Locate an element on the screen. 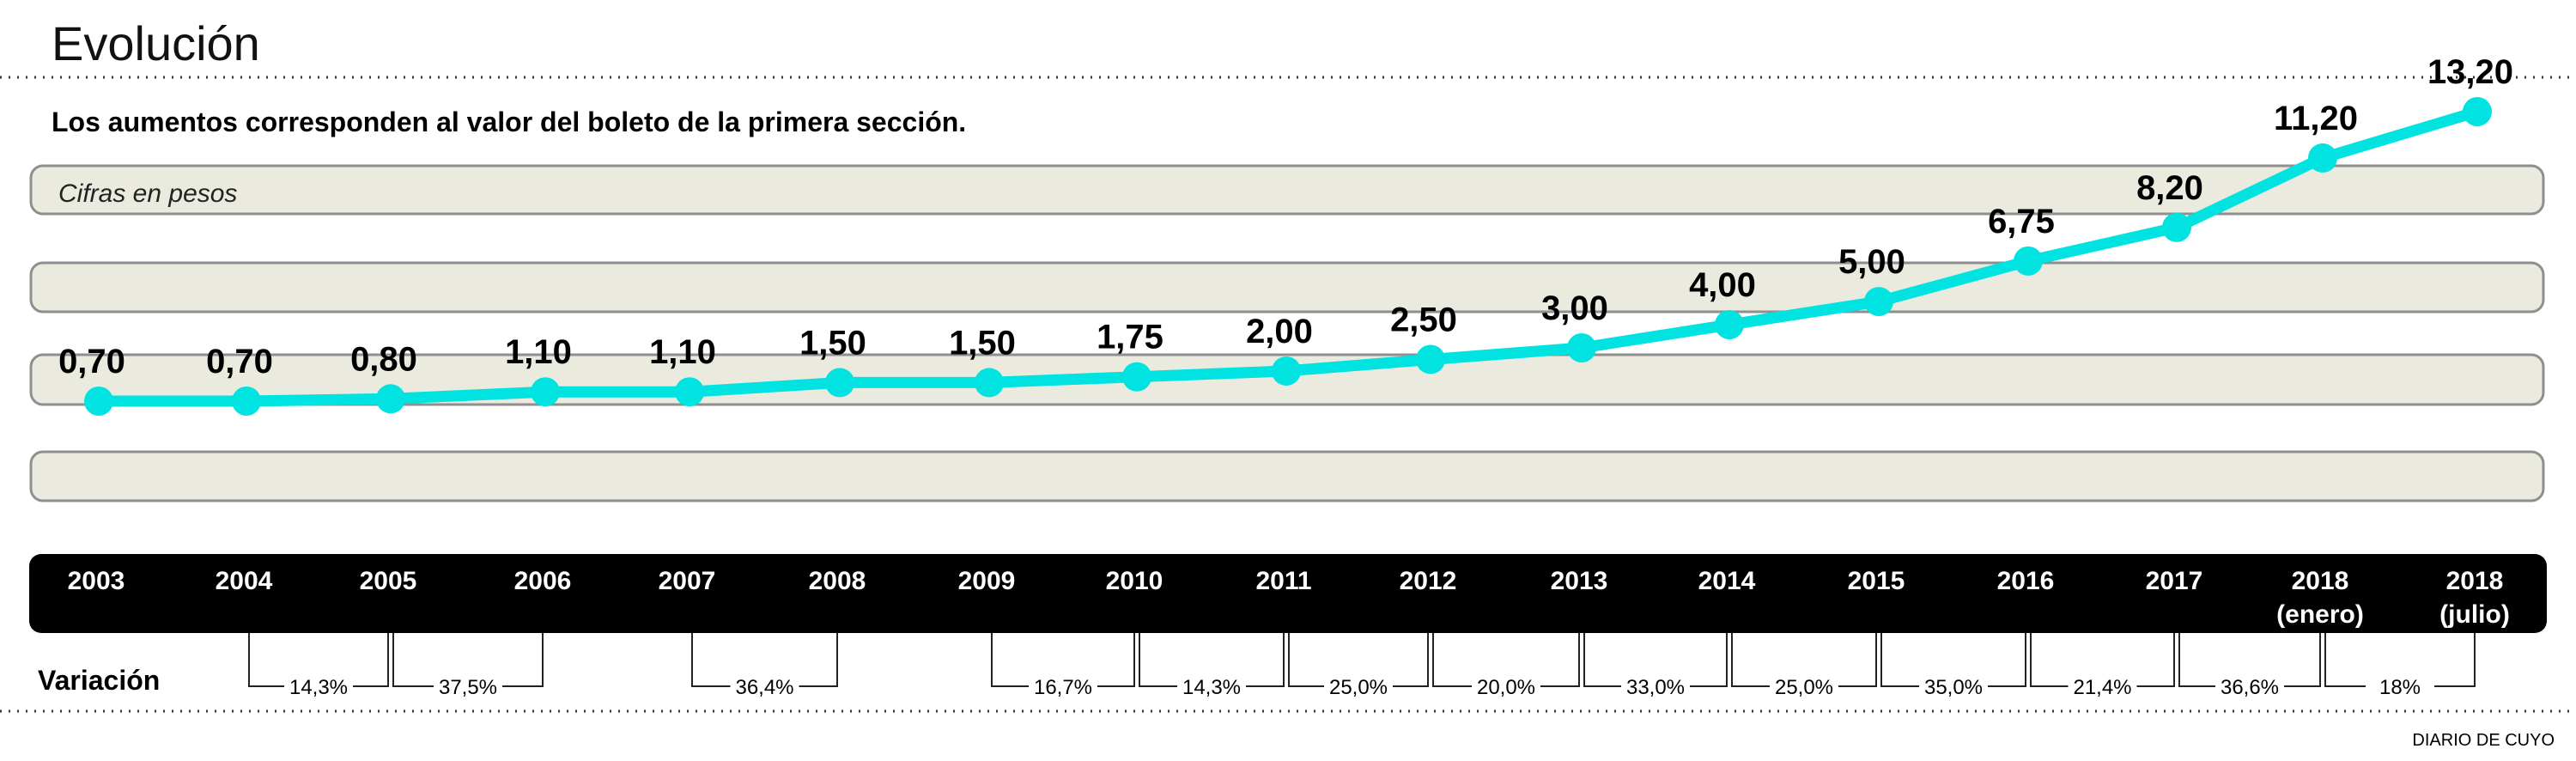 The image size is (2576, 761). year-label: 2013 is located at coordinates (1579, 581).